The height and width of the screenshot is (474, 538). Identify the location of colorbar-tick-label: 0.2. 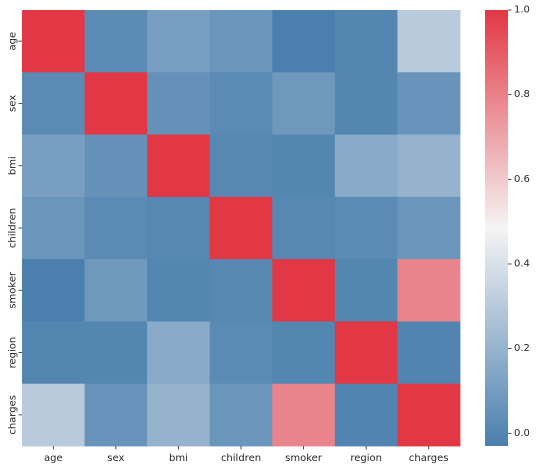
(522, 348).